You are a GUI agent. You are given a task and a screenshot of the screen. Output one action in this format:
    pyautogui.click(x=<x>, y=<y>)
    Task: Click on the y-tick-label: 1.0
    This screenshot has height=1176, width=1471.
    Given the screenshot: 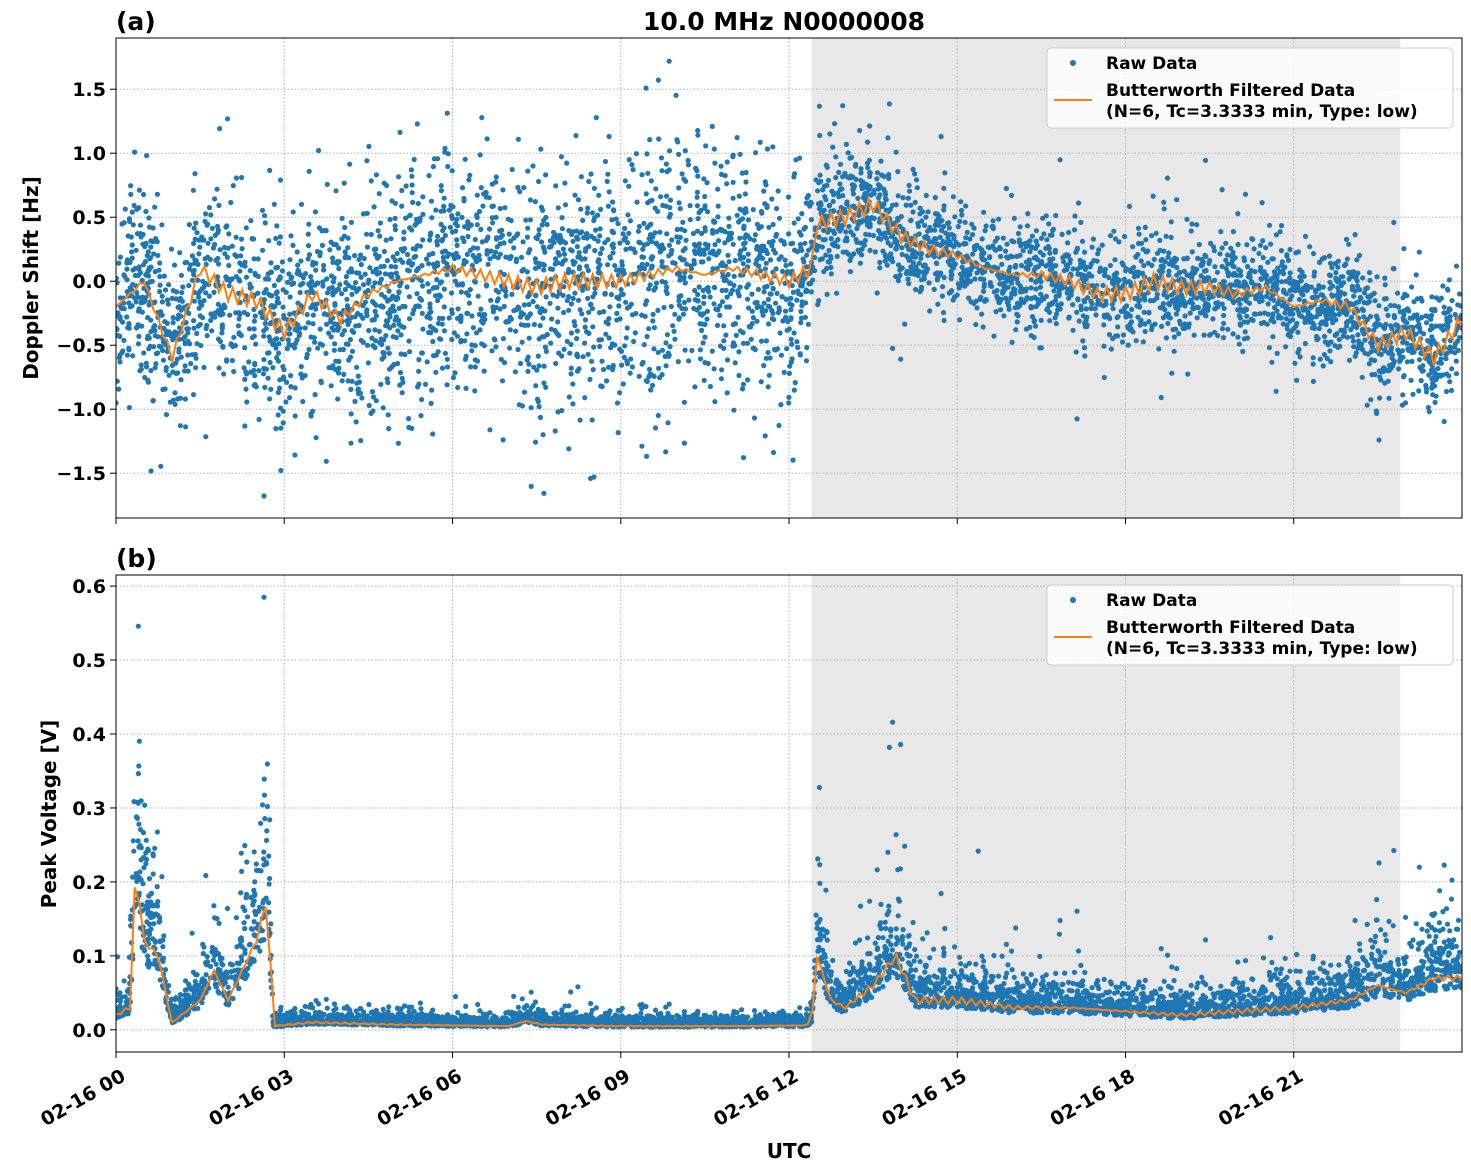 What is the action you would take?
    pyautogui.click(x=89, y=154)
    